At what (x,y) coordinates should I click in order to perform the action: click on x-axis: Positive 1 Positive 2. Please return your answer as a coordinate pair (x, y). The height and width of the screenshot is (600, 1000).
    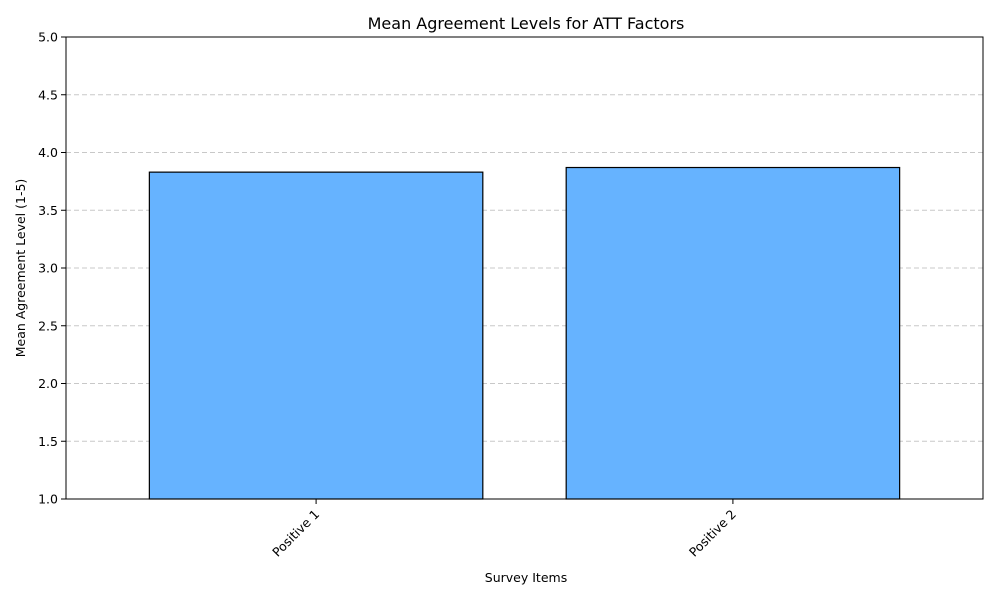
    Looking at the image, I should click on (504, 529).